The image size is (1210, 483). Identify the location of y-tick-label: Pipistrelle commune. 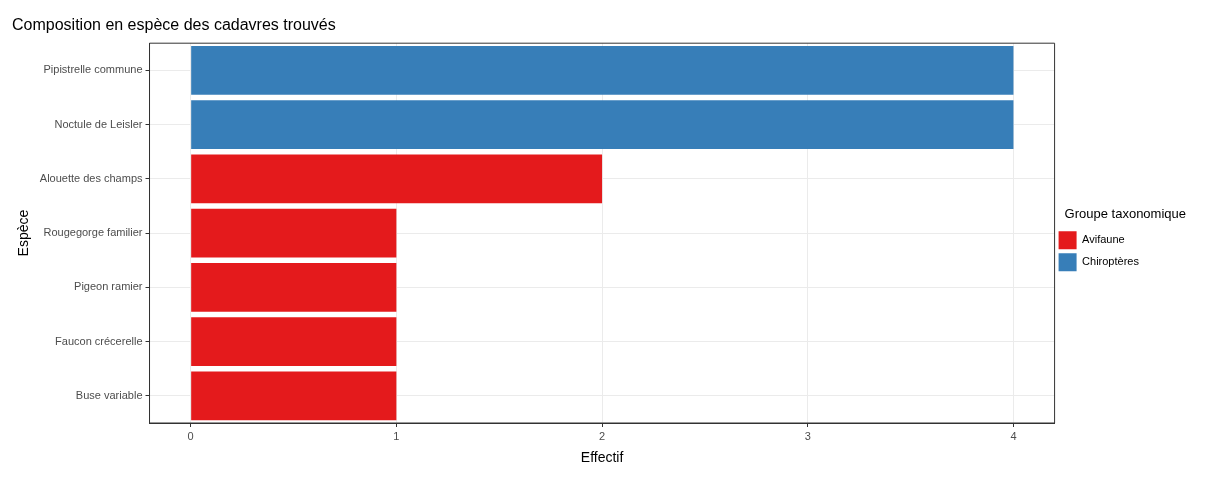
(93, 69).